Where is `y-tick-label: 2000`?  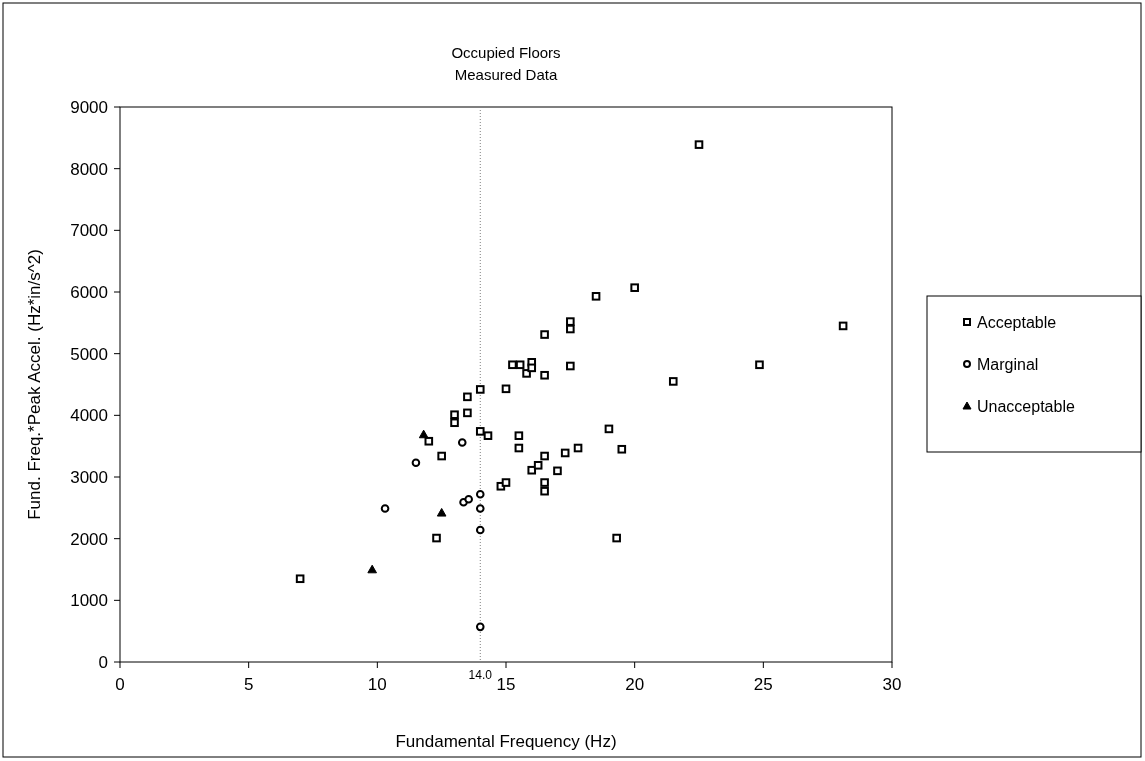
y-tick-label: 2000 is located at coordinates (89, 539).